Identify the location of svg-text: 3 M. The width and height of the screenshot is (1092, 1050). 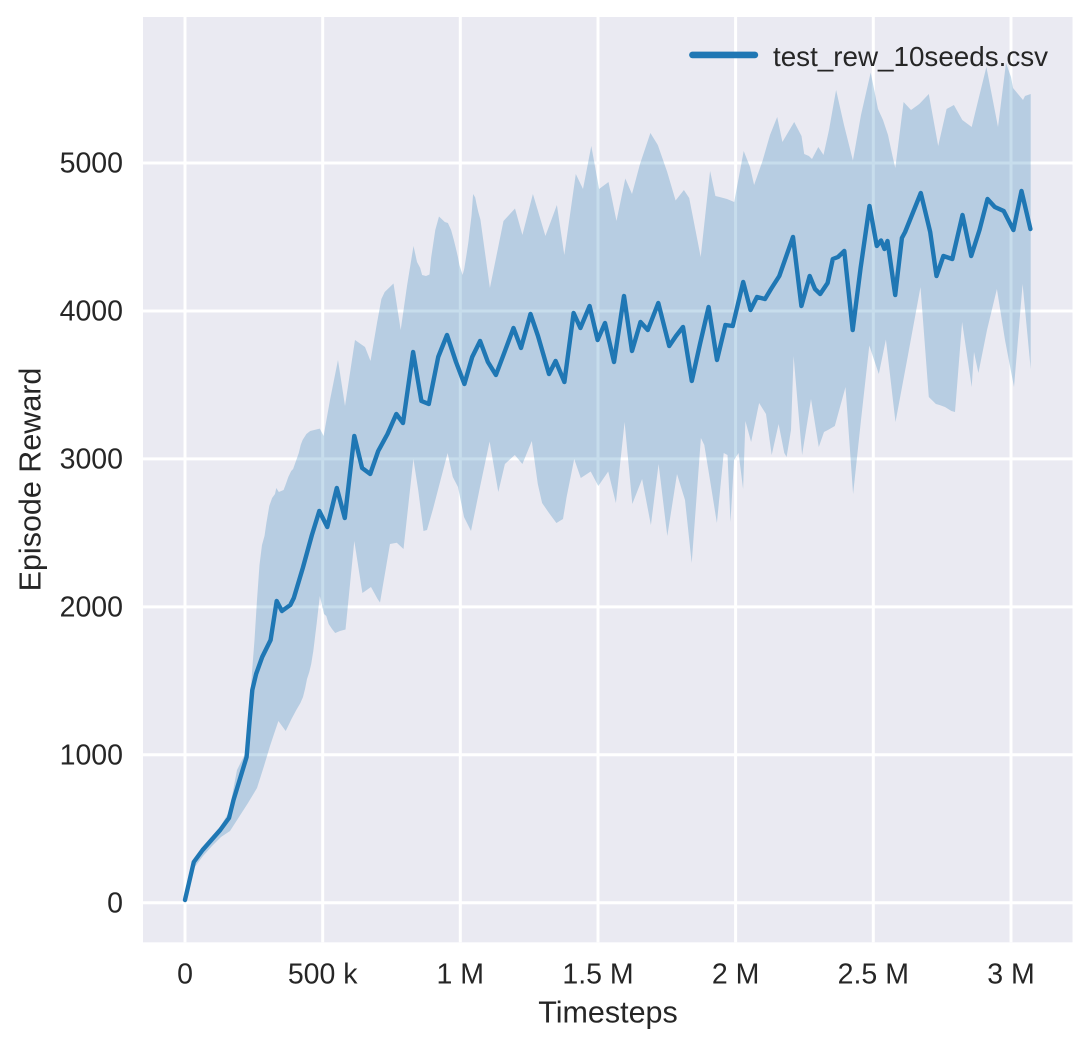
(1011, 975).